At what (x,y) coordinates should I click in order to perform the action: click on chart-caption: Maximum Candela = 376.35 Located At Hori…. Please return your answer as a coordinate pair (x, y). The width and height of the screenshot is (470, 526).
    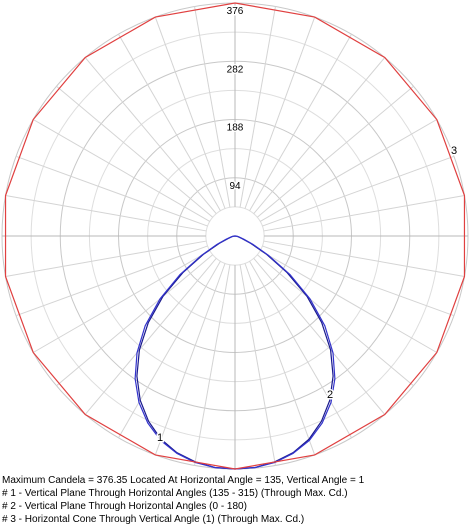
    Looking at the image, I should click on (235, 500).